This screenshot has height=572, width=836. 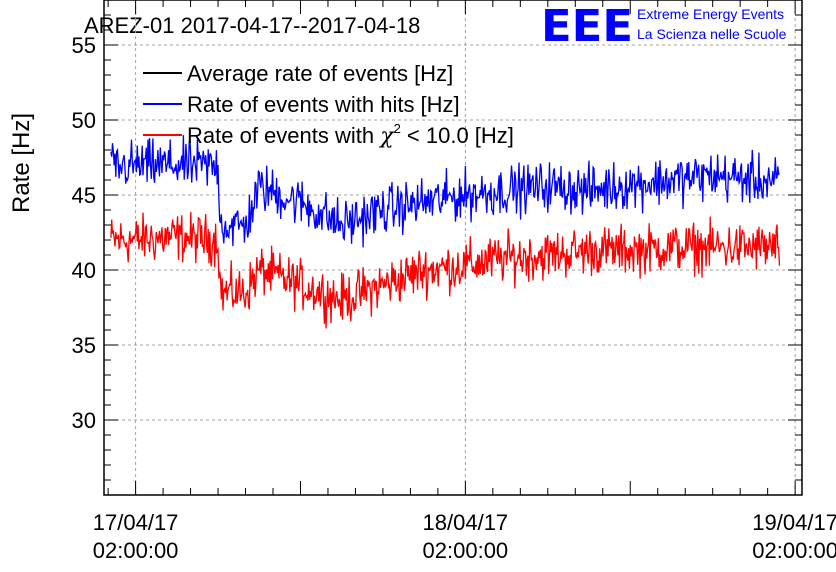 I want to click on y-tick-label: 30, so click(x=84, y=420).